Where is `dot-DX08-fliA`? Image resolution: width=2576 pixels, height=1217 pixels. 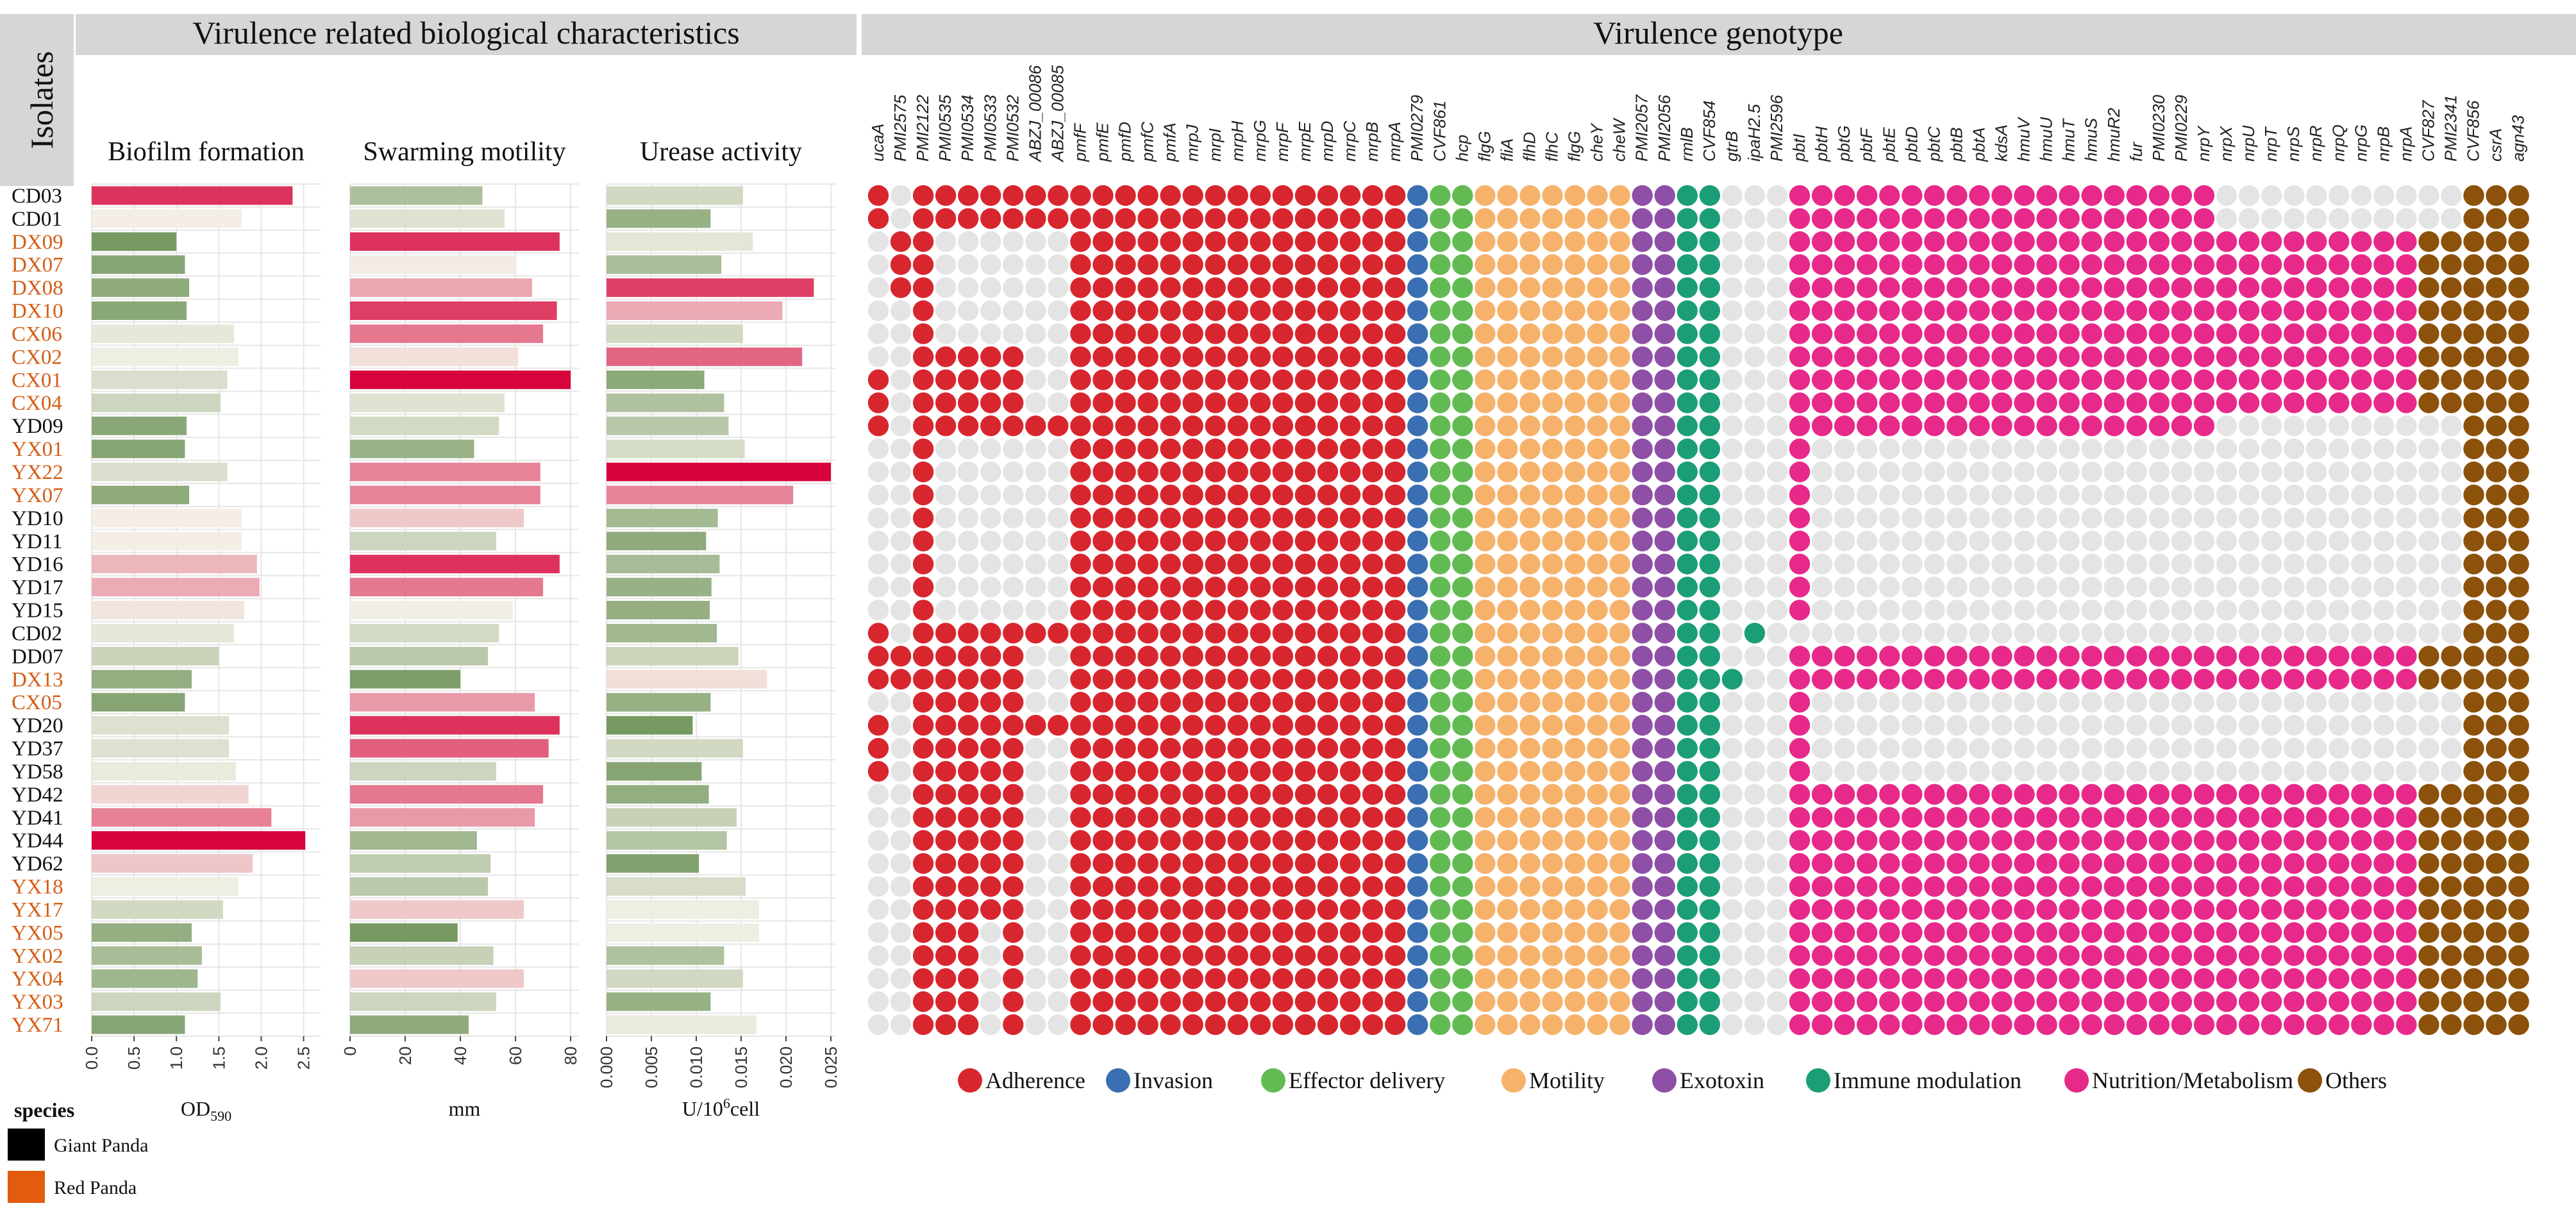 dot-DX08-fliA is located at coordinates (1507, 287).